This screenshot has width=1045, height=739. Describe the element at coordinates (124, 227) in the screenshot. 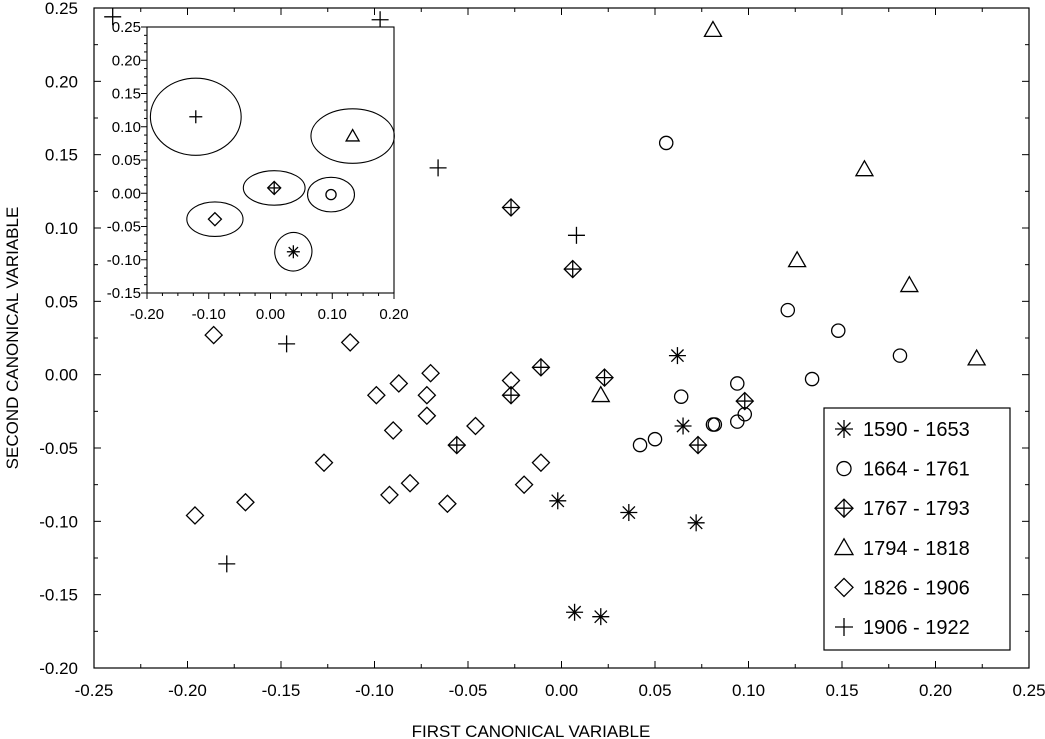

I see `inset-y-tick-label: -0.05` at that location.